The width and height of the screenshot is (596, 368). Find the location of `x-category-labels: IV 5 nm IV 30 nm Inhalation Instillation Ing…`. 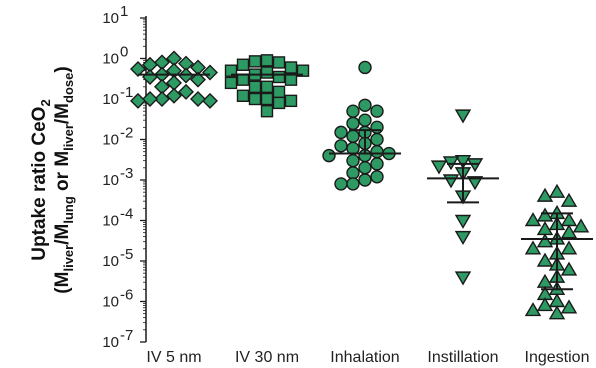

x-category-labels: IV 5 nm IV 30 nm Inhalation Instillation Ing… is located at coordinates (367, 357).